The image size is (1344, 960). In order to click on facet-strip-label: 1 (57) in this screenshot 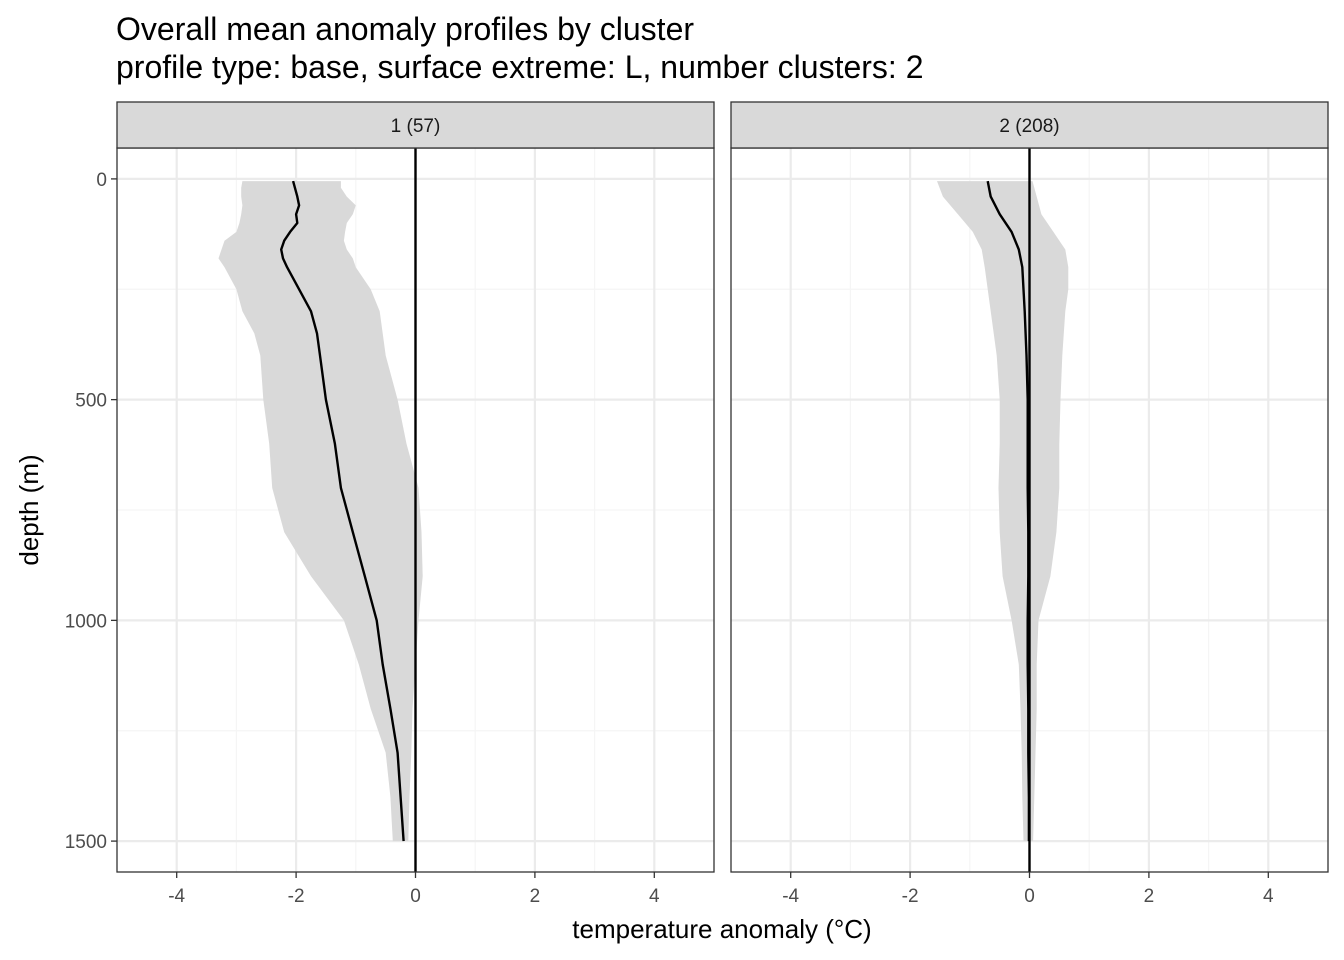, I will do `click(416, 126)`.